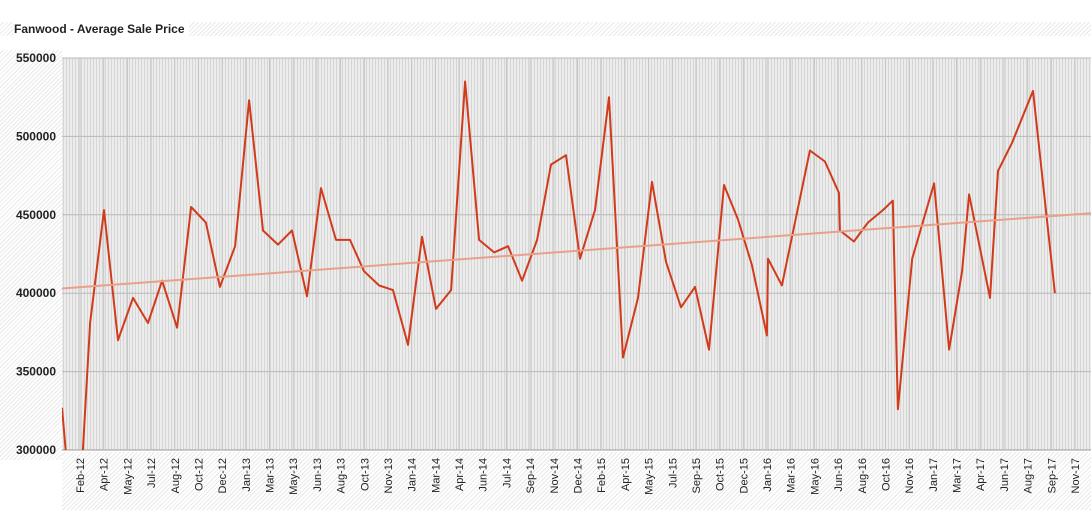 The image size is (1091, 516). Describe the element at coordinates (934, 475) in the screenshot. I see `x-tick-label: Jan-17` at that location.